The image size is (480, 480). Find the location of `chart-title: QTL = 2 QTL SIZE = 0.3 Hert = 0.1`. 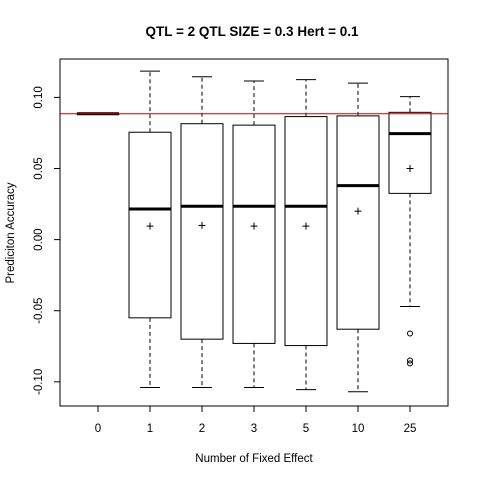

chart-title: QTL = 2 QTL SIZE = 0.3 Hert = 0.1 is located at coordinates (252, 31).